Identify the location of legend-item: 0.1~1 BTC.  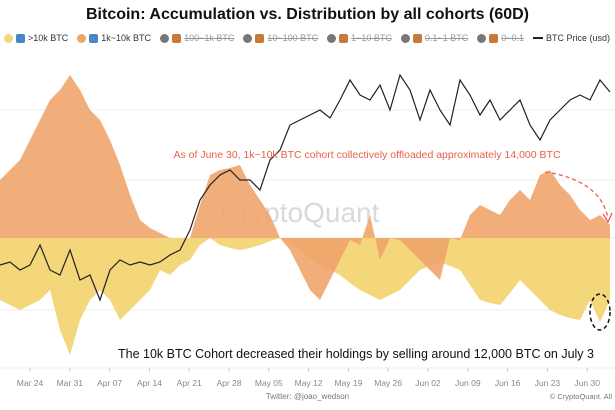
(434, 38).